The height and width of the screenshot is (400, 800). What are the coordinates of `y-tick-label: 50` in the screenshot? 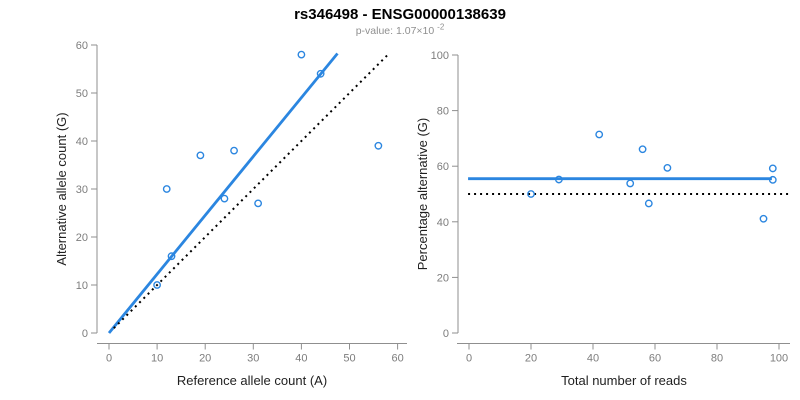 It's located at (82, 94).